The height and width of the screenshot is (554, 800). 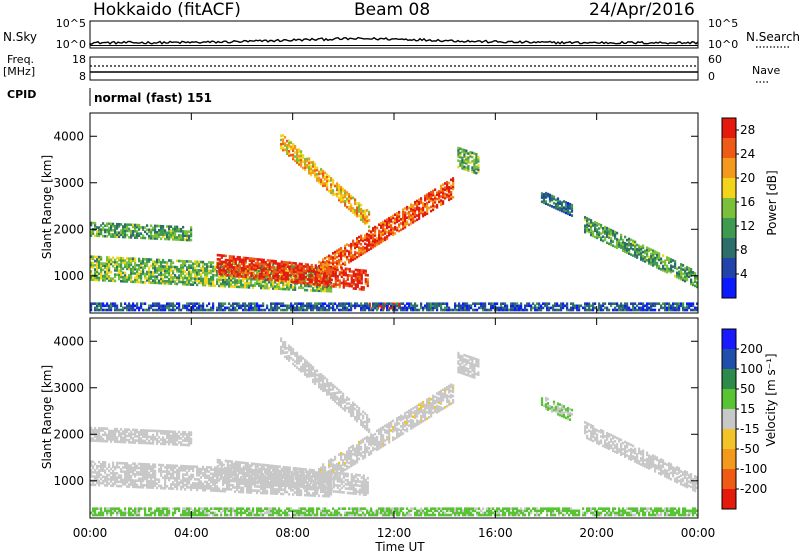 What do you see at coordinates (400, 547) in the screenshot?
I see `x-axis-label: Time UT` at bounding box center [400, 547].